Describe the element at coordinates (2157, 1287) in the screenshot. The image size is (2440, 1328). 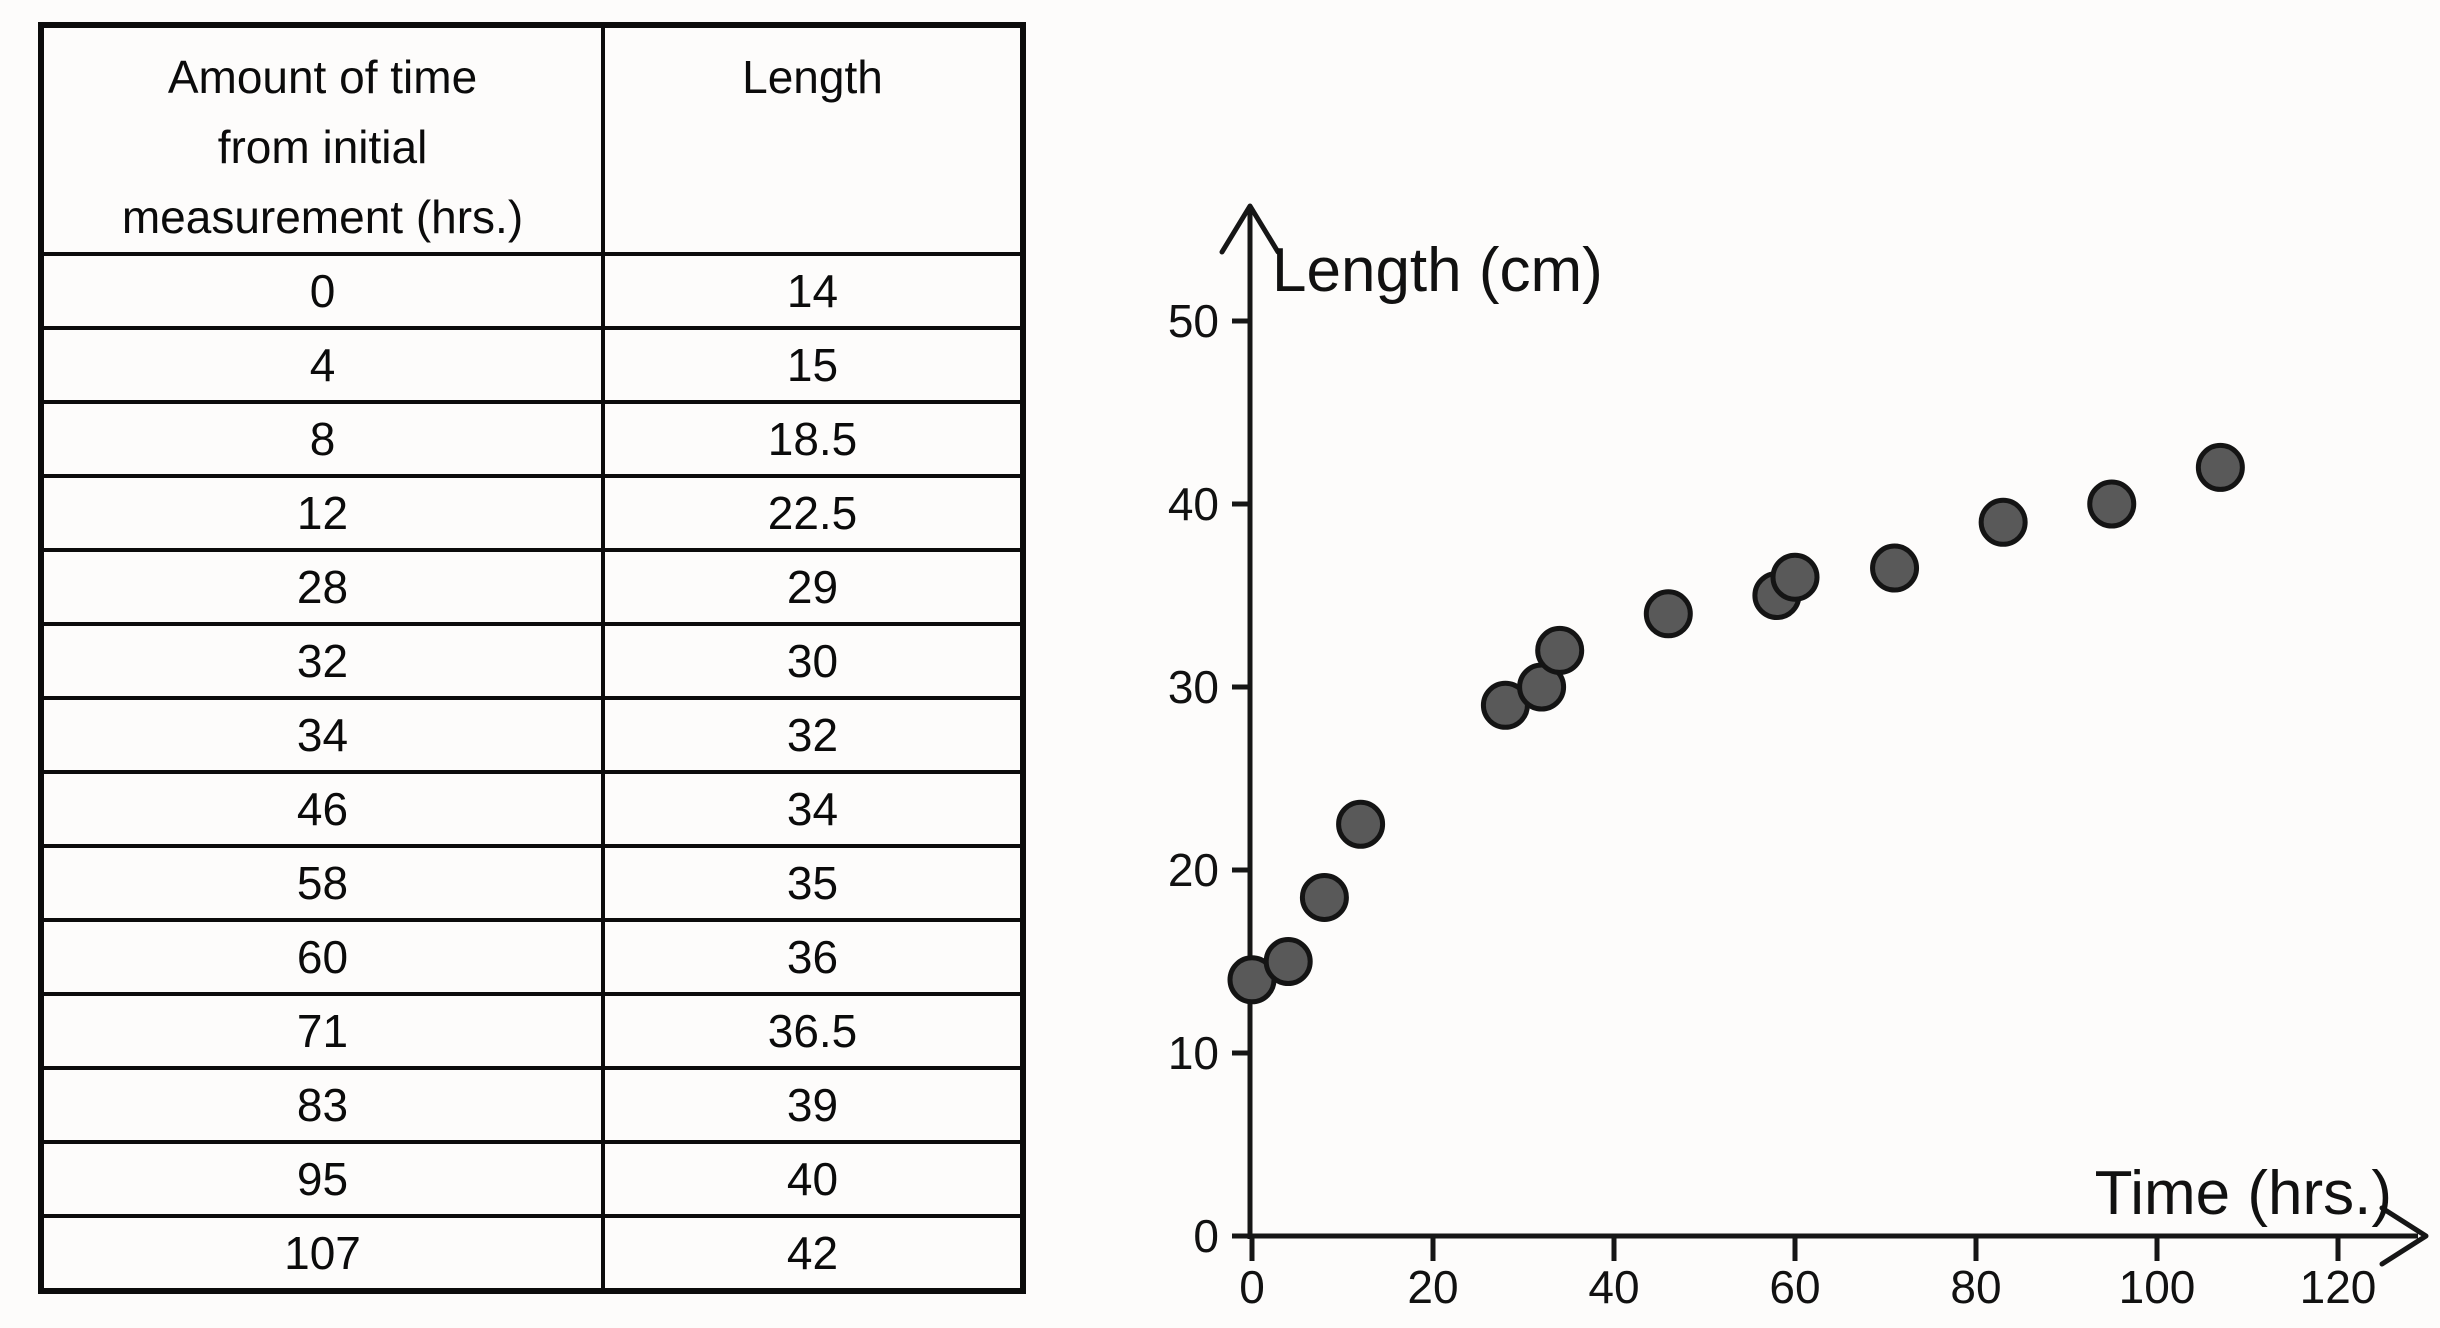
I see `x-tick-label: 100` at that location.